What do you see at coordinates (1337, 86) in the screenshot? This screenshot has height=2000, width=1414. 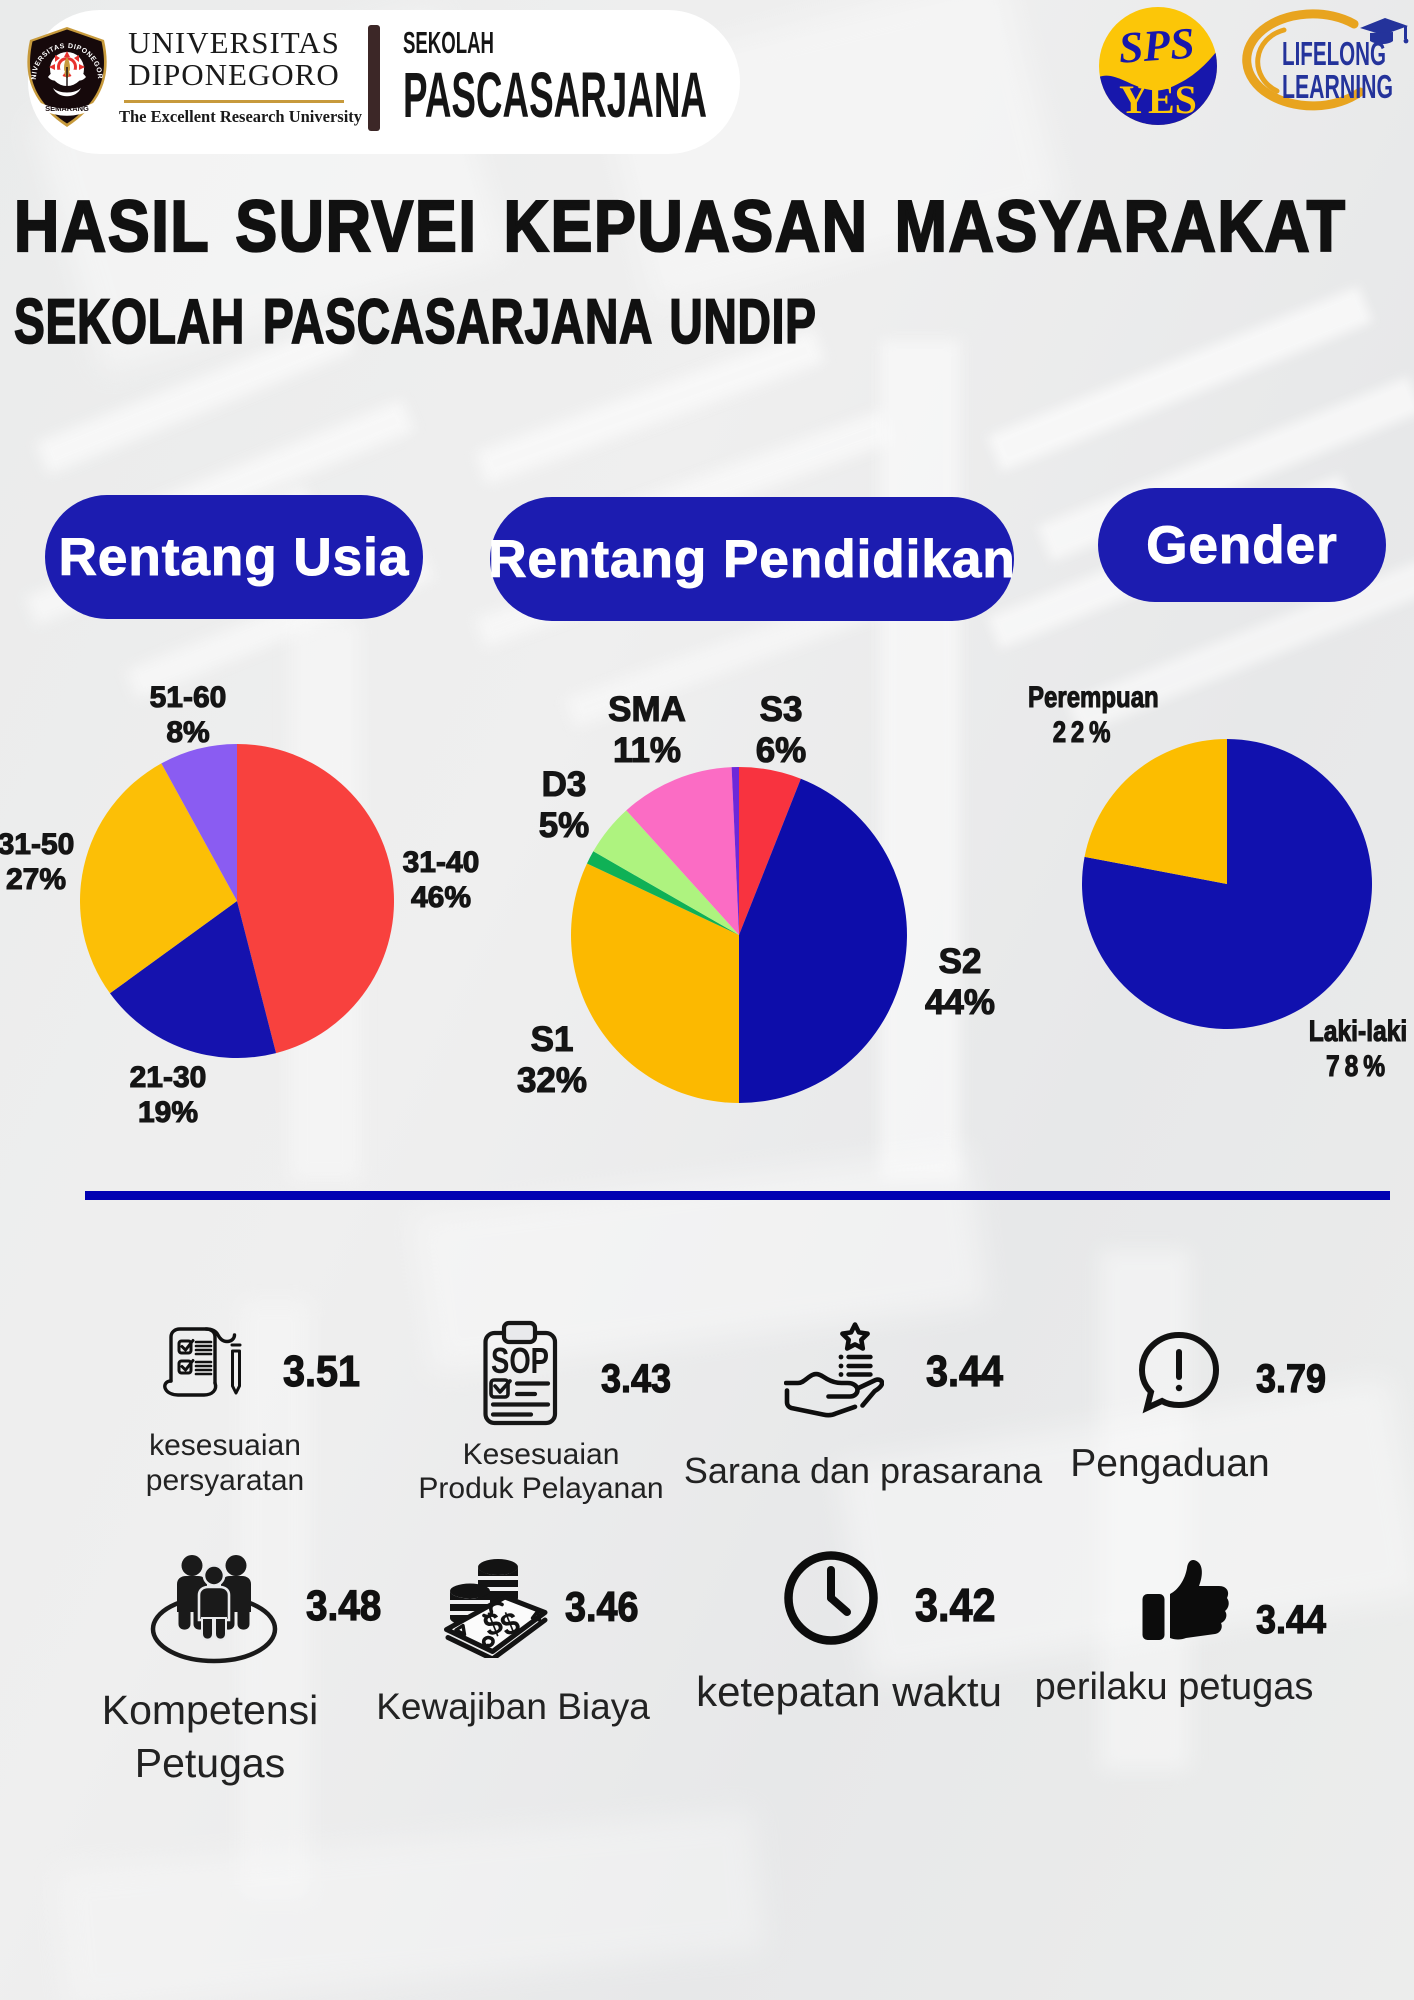 I see `svg-text: LEARNING` at bounding box center [1337, 86].